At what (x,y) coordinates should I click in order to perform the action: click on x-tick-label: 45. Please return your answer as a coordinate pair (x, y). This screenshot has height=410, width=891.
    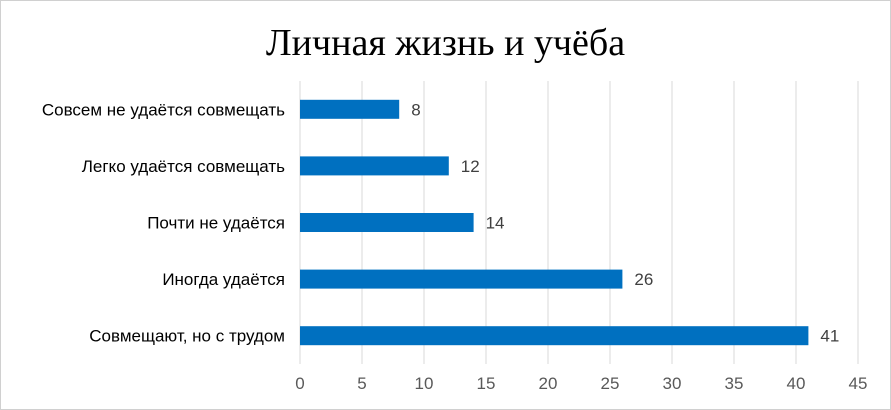
    Looking at the image, I should click on (858, 383).